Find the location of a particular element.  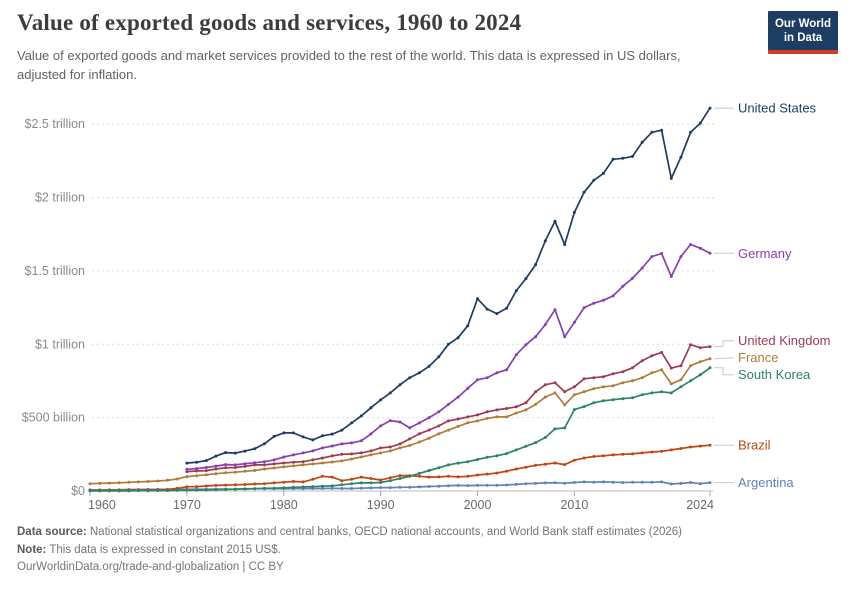

legend-label-france: France is located at coordinates (758, 357).